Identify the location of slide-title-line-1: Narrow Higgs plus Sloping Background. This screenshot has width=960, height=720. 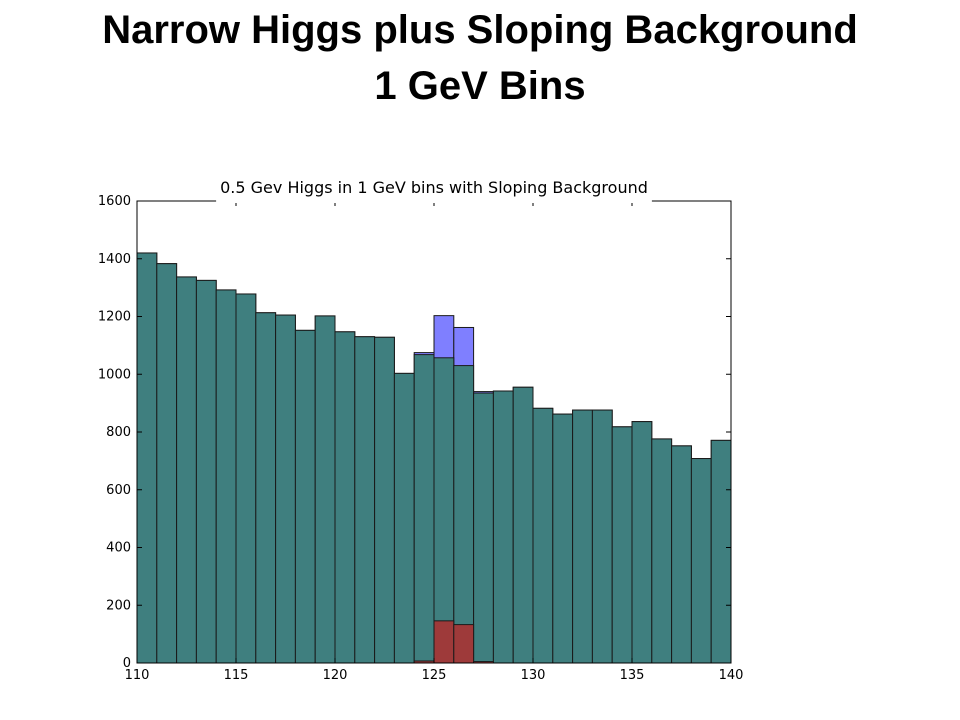
(480, 30).